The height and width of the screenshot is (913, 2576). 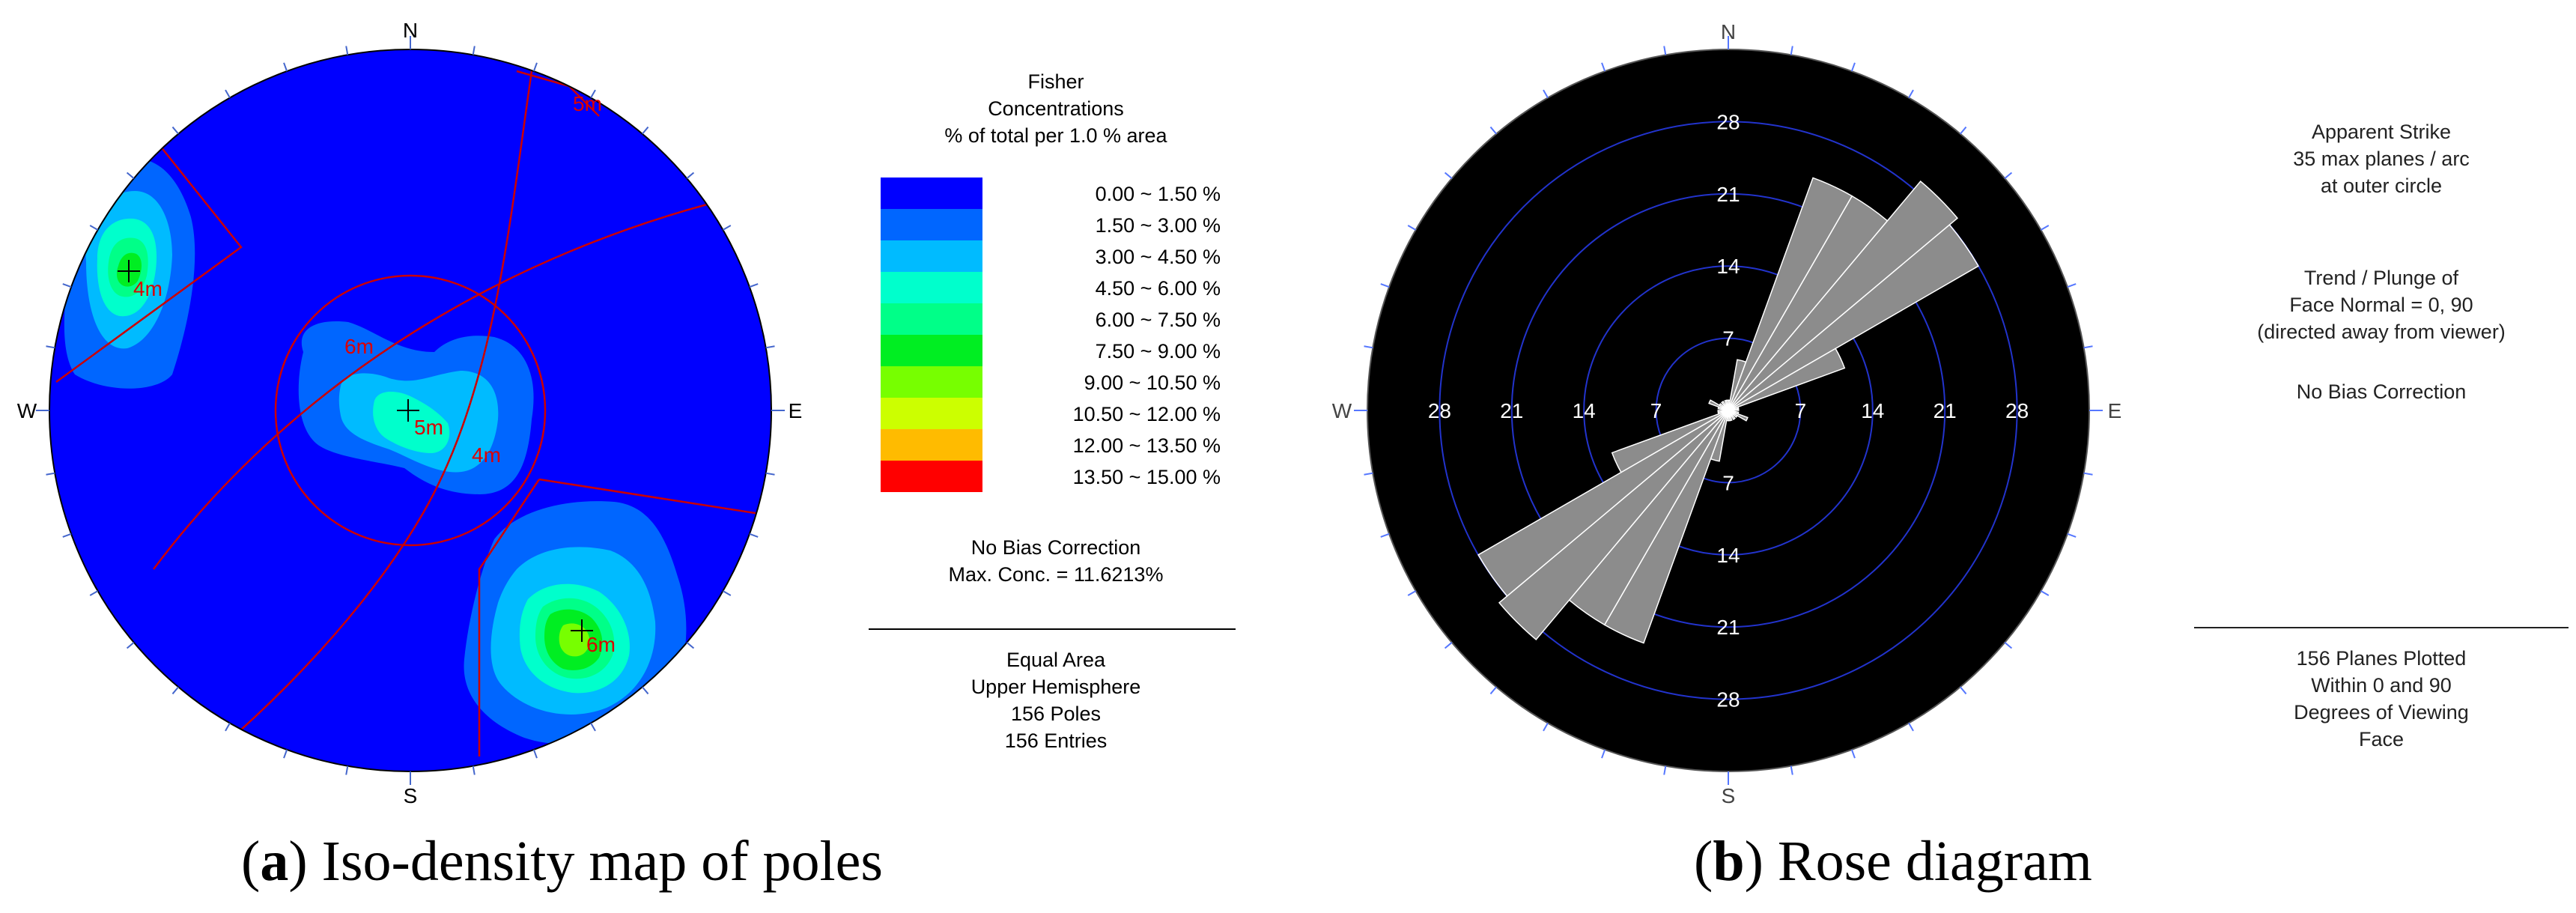 What do you see at coordinates (2382, 658) in the screenshot?
I see `info-planes-plotted: 156 Planes Plotted` at bounding box center [2382, 658].